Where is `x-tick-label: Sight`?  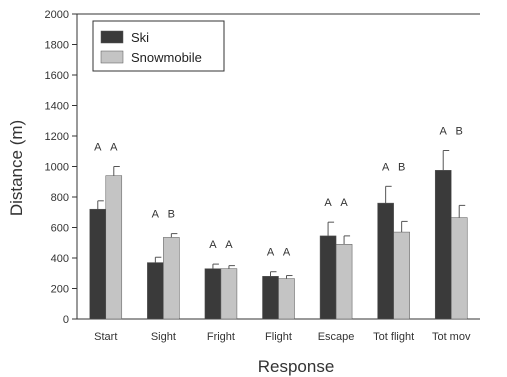
x-tick-label: Sight is located at coordinates (163, 337).